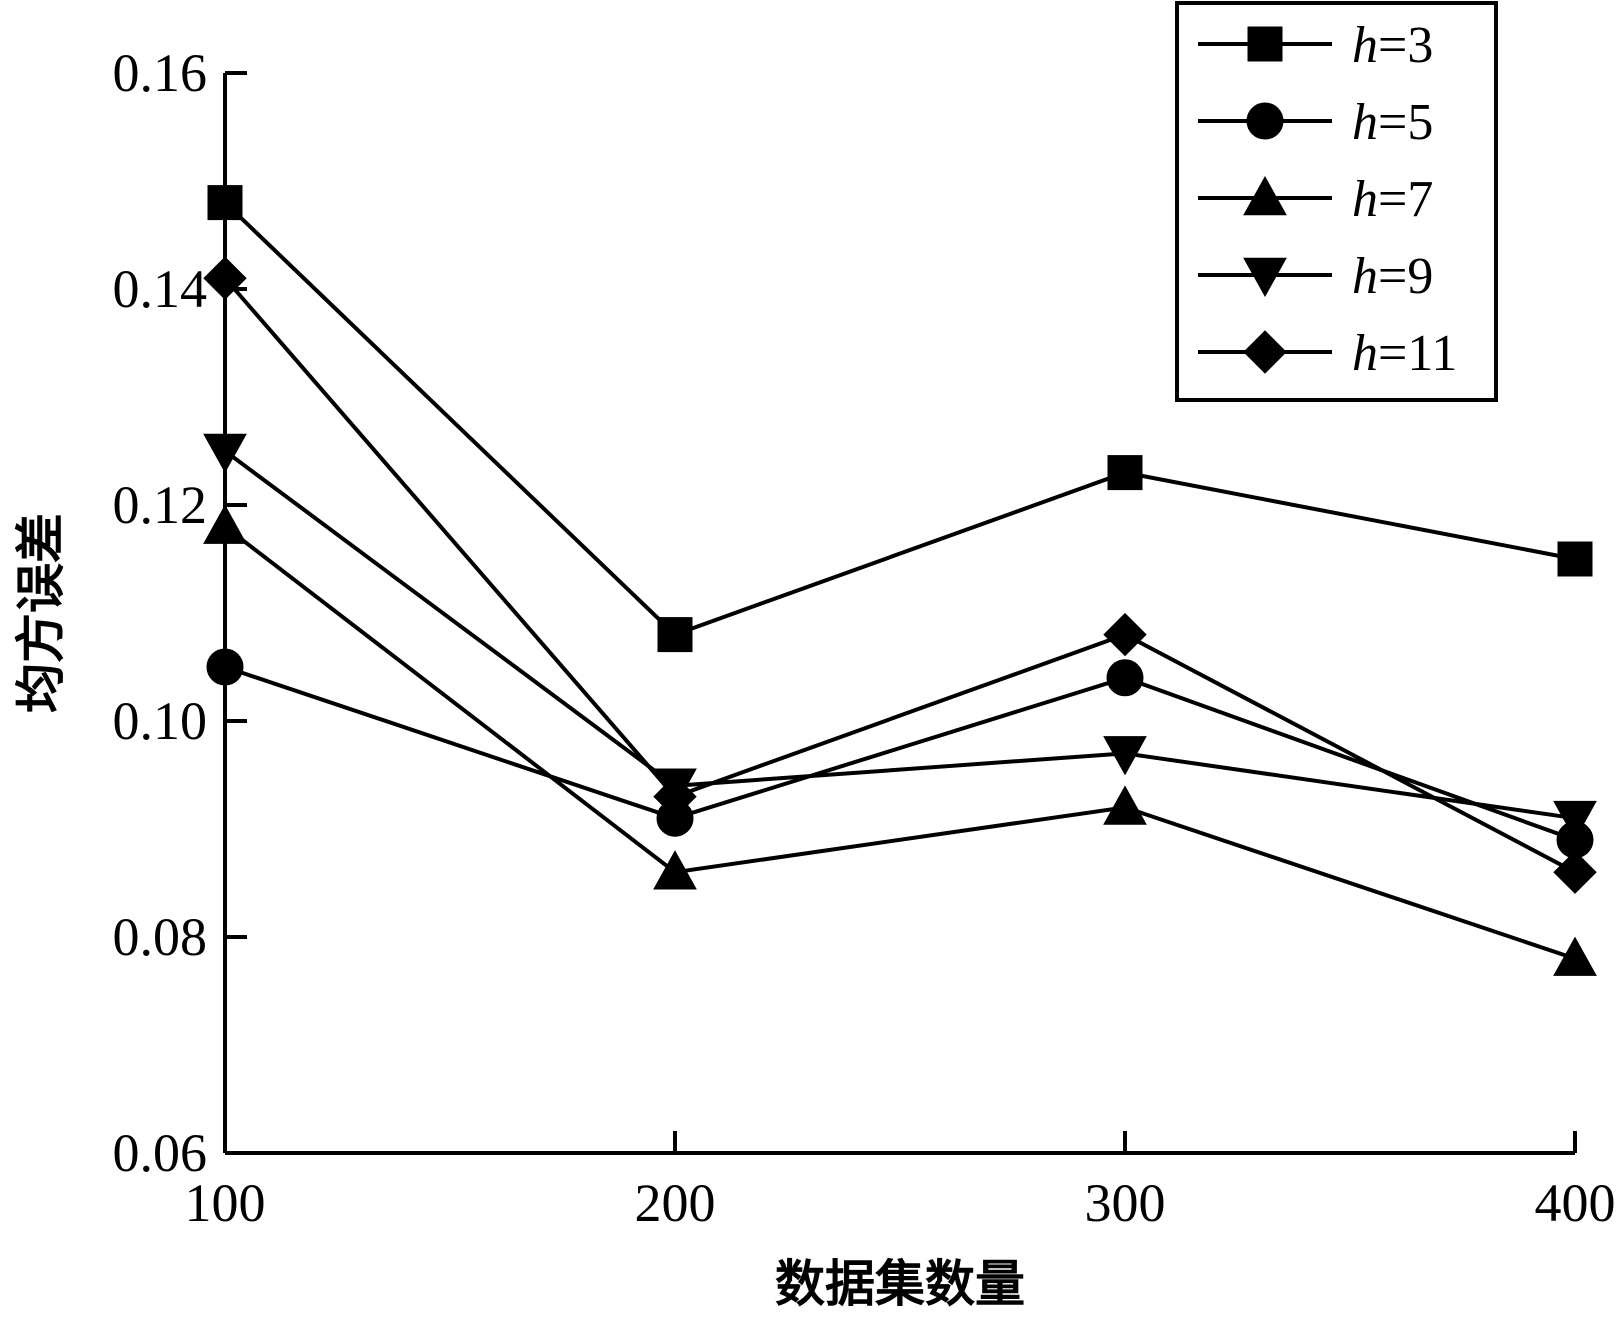 Image resolution: width=1619 pixels, height=1319 pixels. Describe the element at coordinates (1315, 45) in the screenshot. I see `legend-item: h=3` at that location.